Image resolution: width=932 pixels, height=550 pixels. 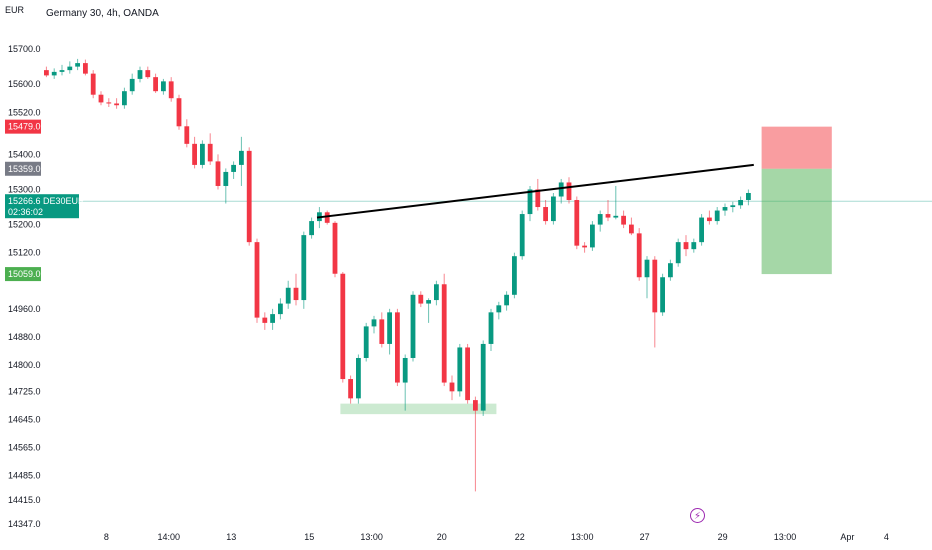 I want to click on y-tick-label: 14800.0, so click(x=24, y=365).